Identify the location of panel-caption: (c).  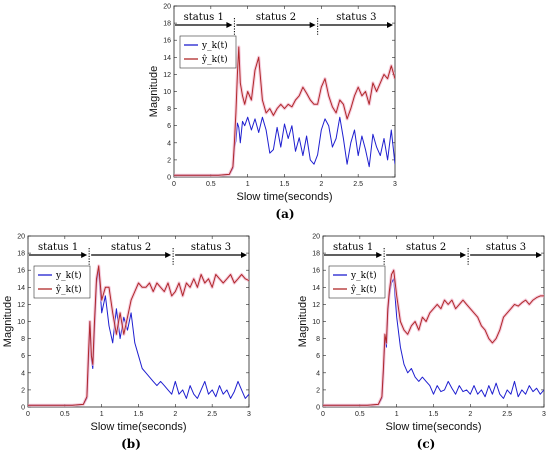
(426, 444).